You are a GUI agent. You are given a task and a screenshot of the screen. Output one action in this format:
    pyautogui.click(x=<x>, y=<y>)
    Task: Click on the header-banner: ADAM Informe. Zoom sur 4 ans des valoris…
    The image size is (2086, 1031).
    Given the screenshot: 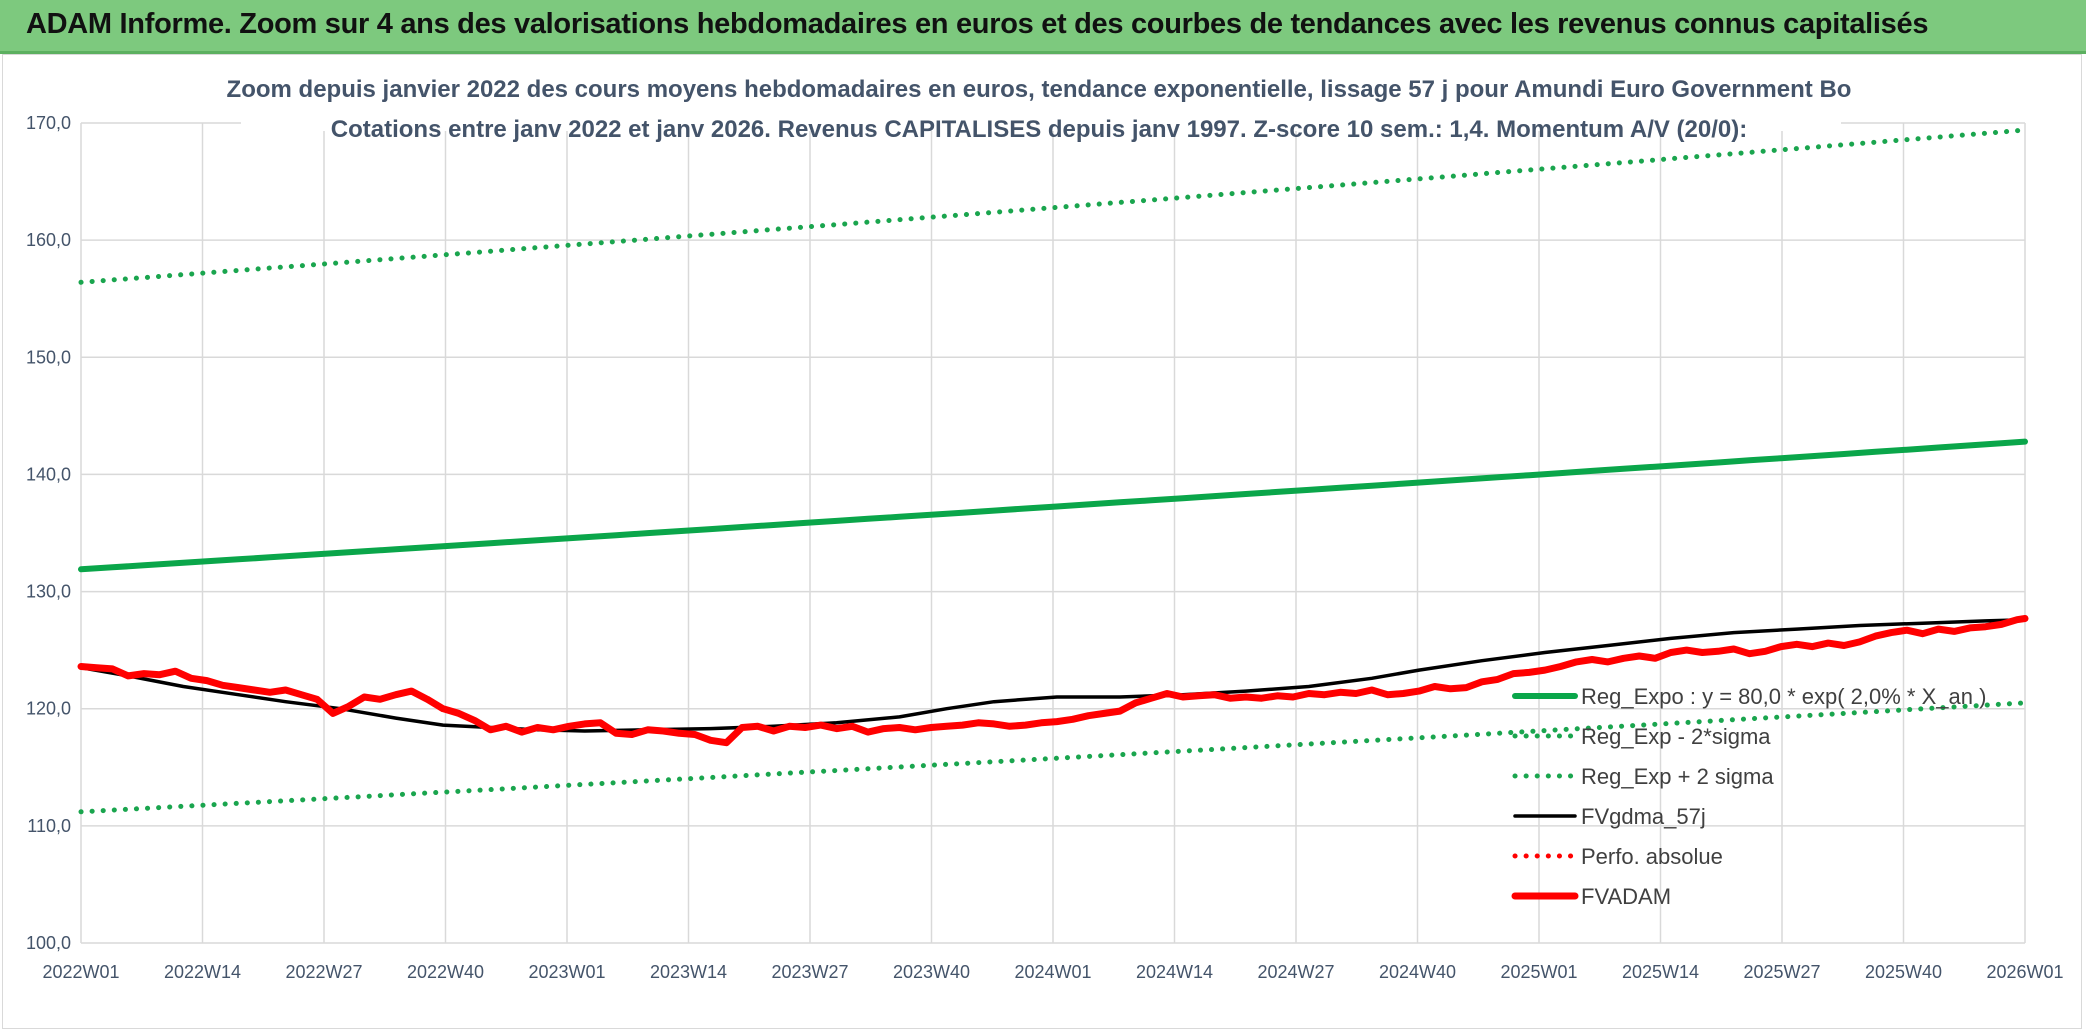 What is the action you would take?
    pyautogui.click(x=1043, y=27)
    